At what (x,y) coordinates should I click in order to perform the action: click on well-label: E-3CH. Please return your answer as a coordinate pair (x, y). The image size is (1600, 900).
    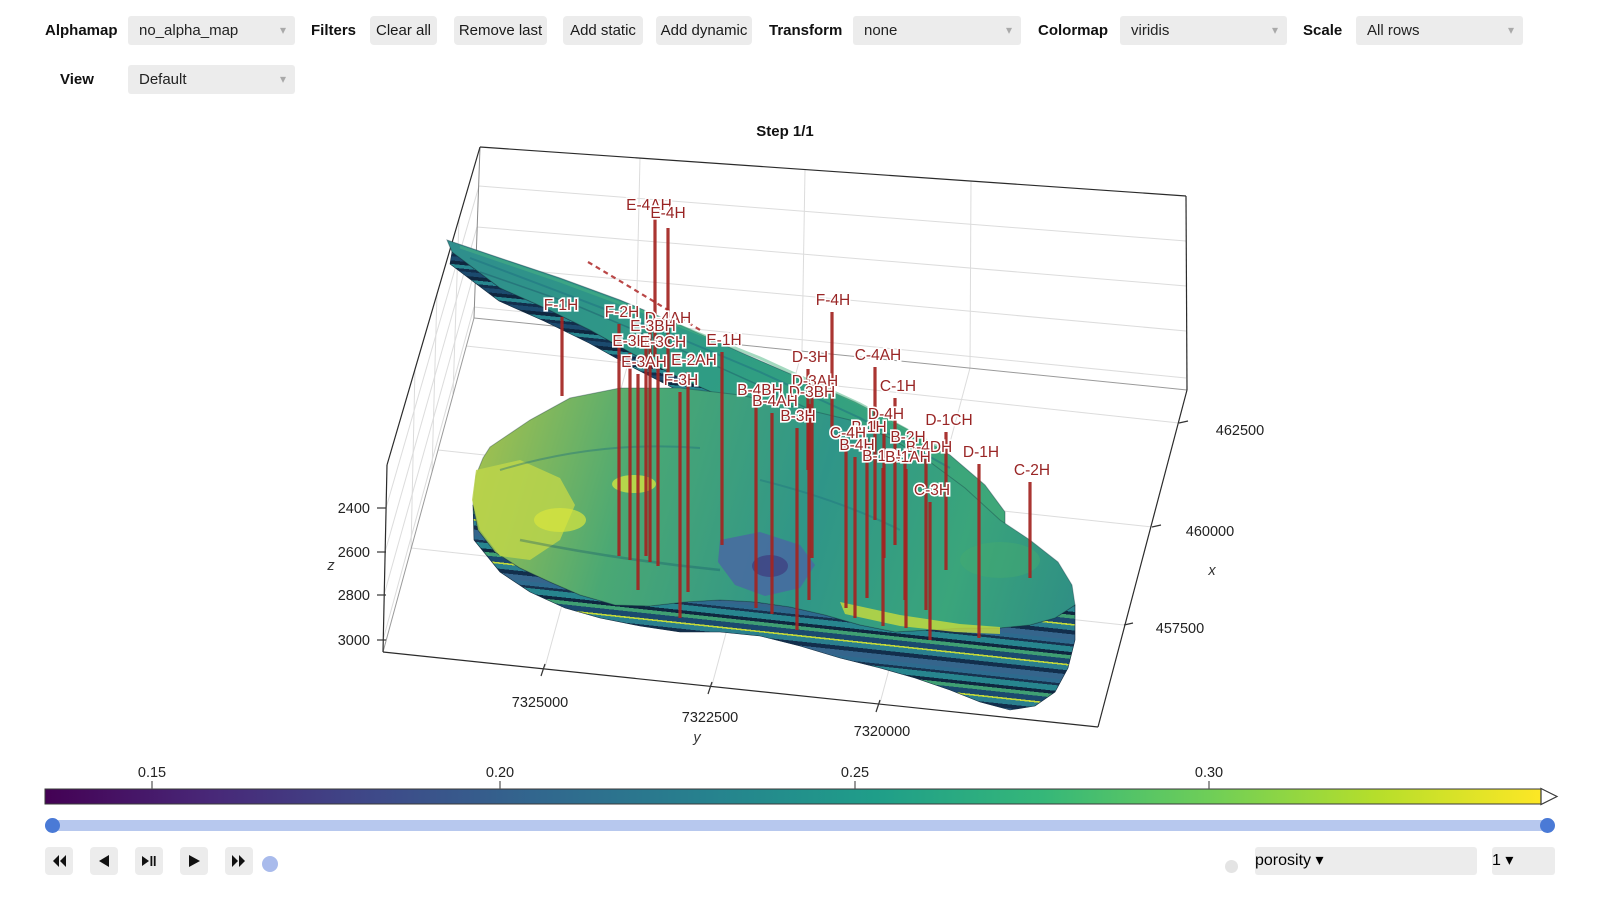
    Looking at the image, I should click on (663, 342).